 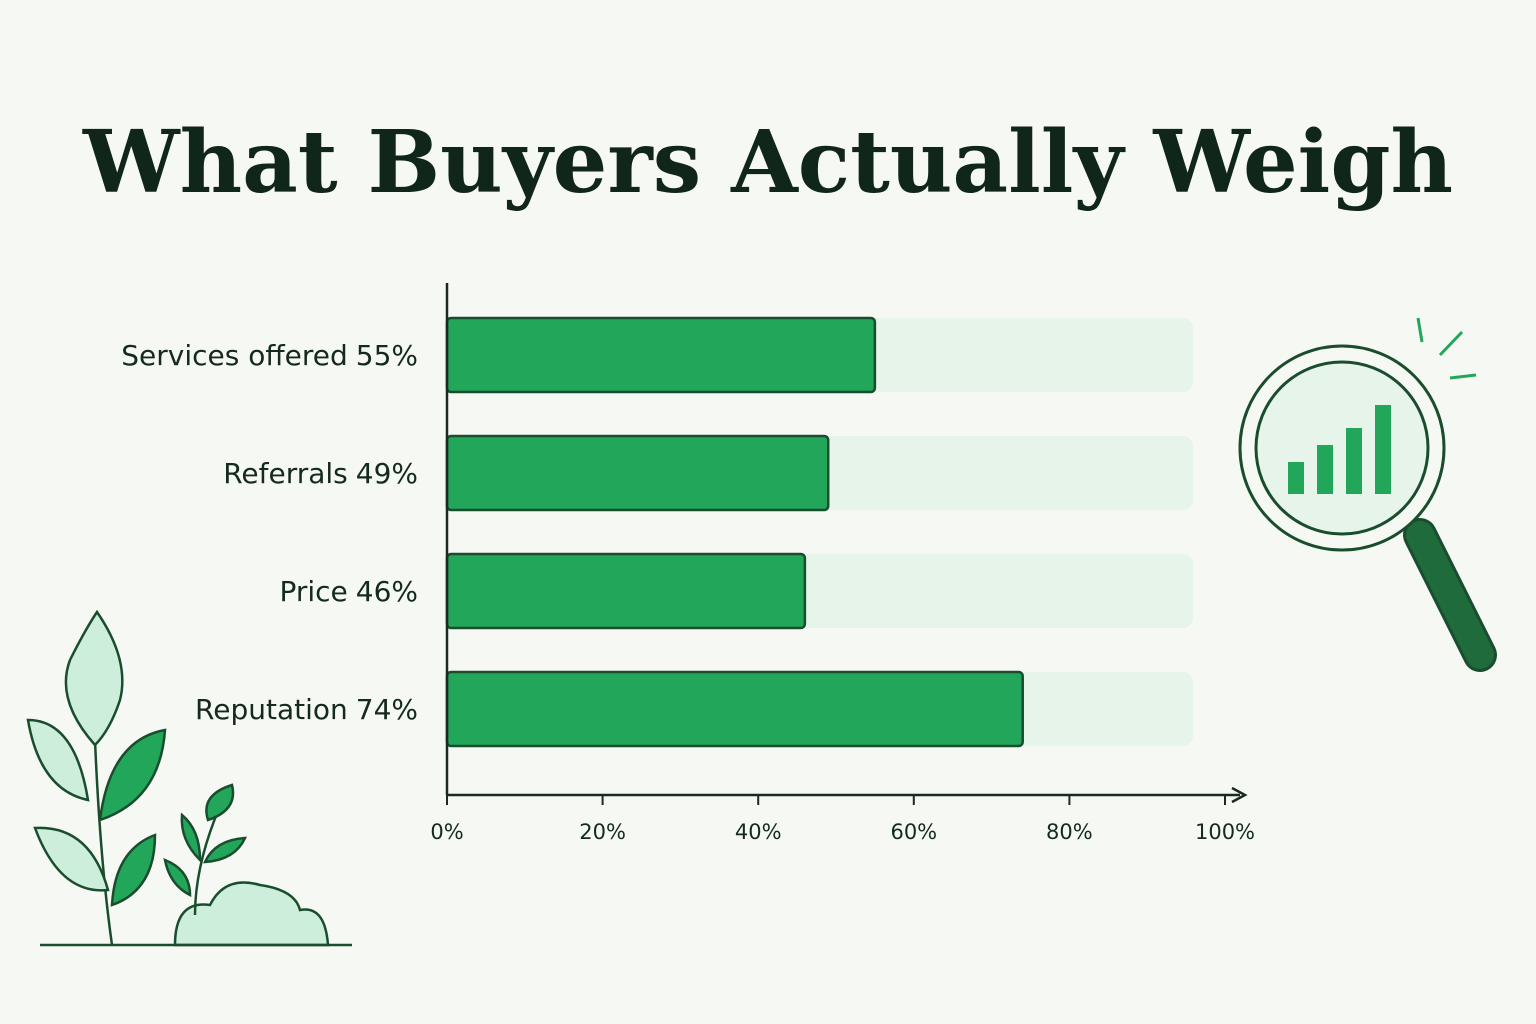 I want to click on x-tick-label: 80%, so click(x=1069, y=832).